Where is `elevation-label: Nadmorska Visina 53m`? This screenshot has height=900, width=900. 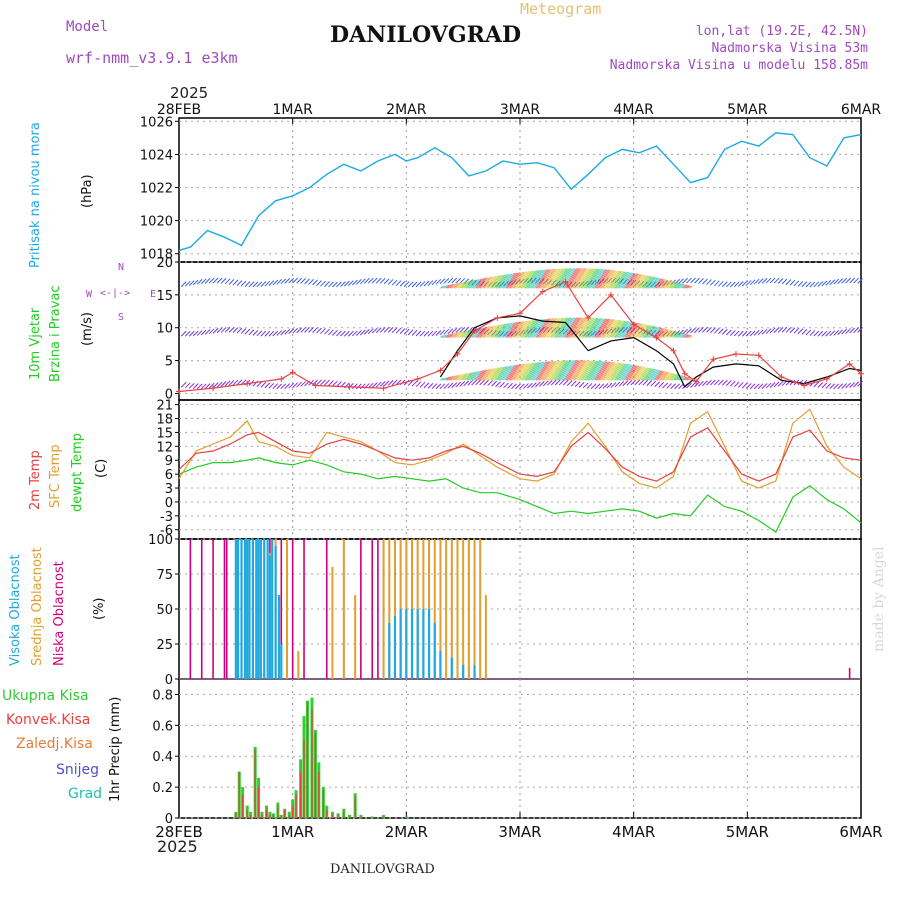
elevation-label: Nadmorska Visina 53m is located at coordinates (789, 48).